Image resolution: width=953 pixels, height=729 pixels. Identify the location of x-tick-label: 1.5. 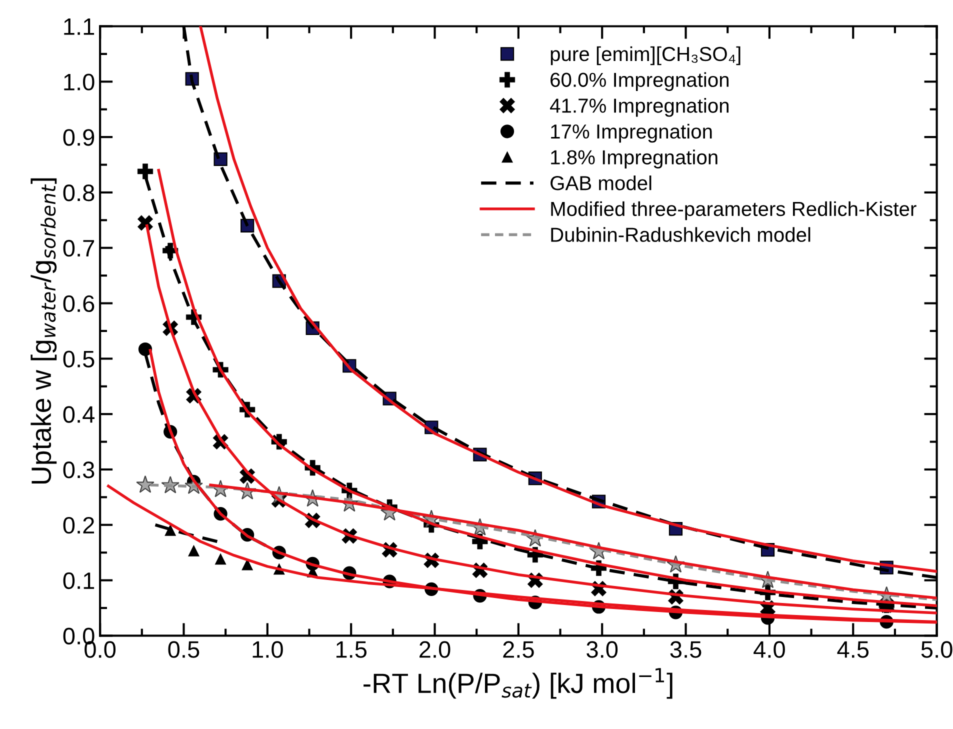
(351, 649).